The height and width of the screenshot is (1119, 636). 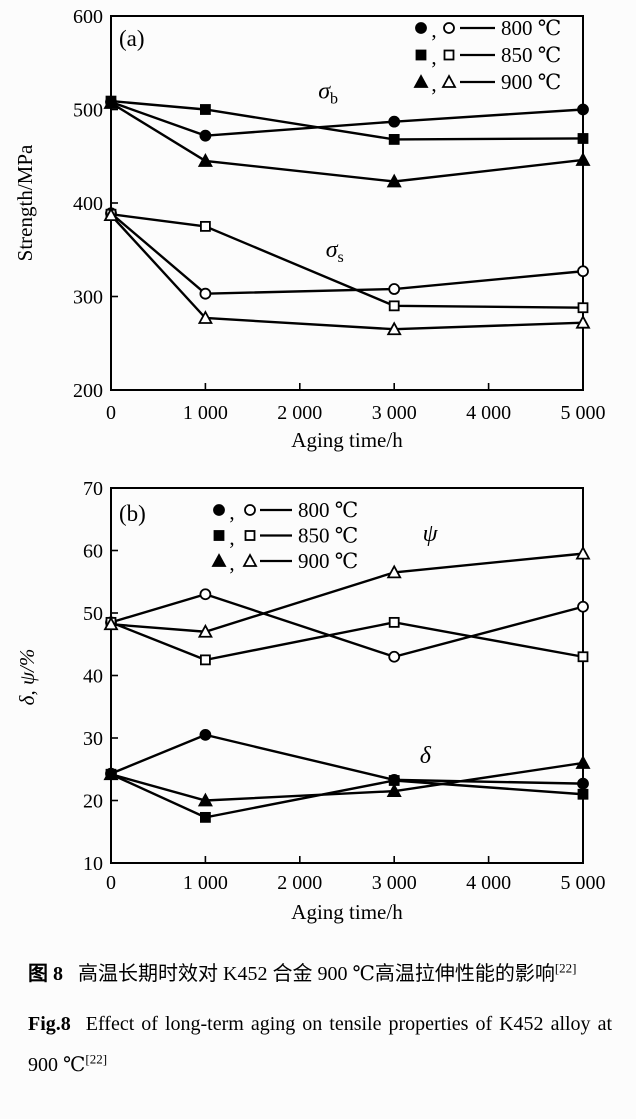 What do you see at coordinates (49, 1024) in the screenshot?
I see `caption-en-label: Fig.8` at bounding box center [49, 1024].